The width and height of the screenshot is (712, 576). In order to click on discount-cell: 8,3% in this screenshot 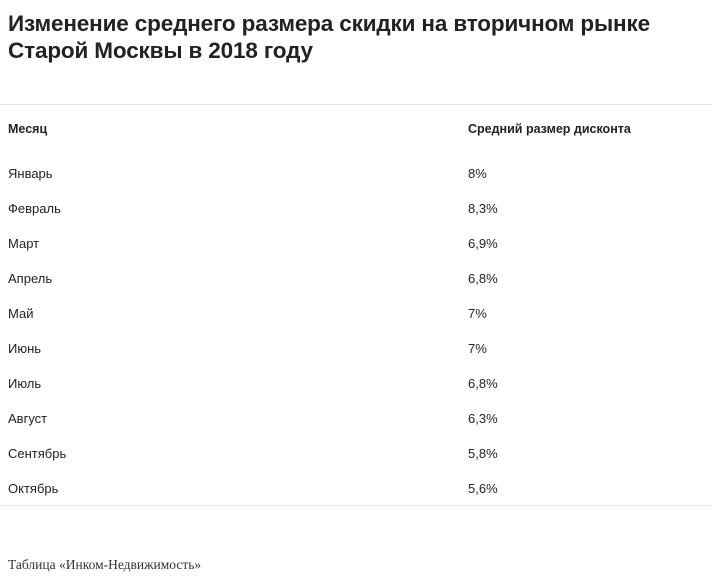, I will do `click(483, 208)`.